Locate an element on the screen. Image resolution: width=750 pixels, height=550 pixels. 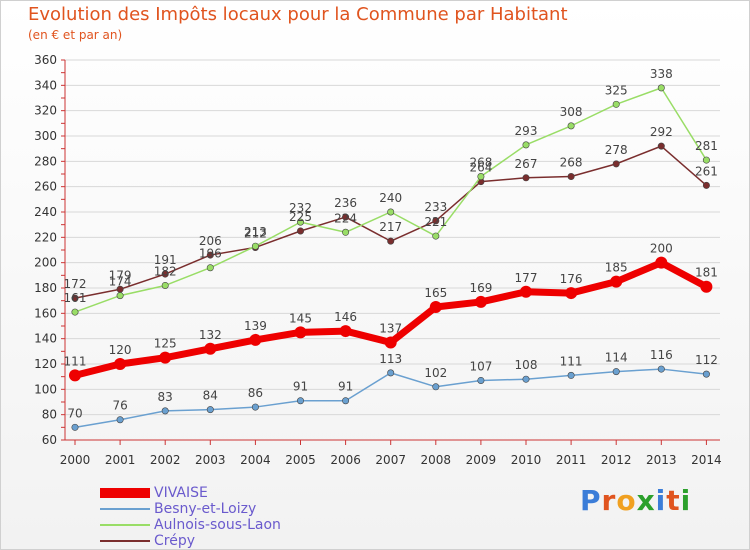
data-label: 172 is located at coordinates (75, 284).